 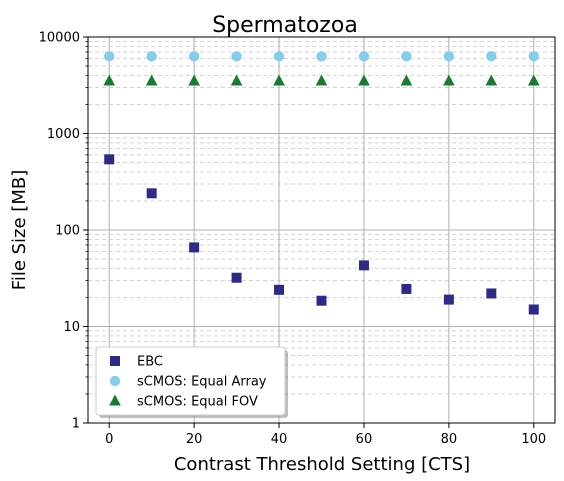 I want to click on x-tick-label: 60, so click(x=364, y=439).